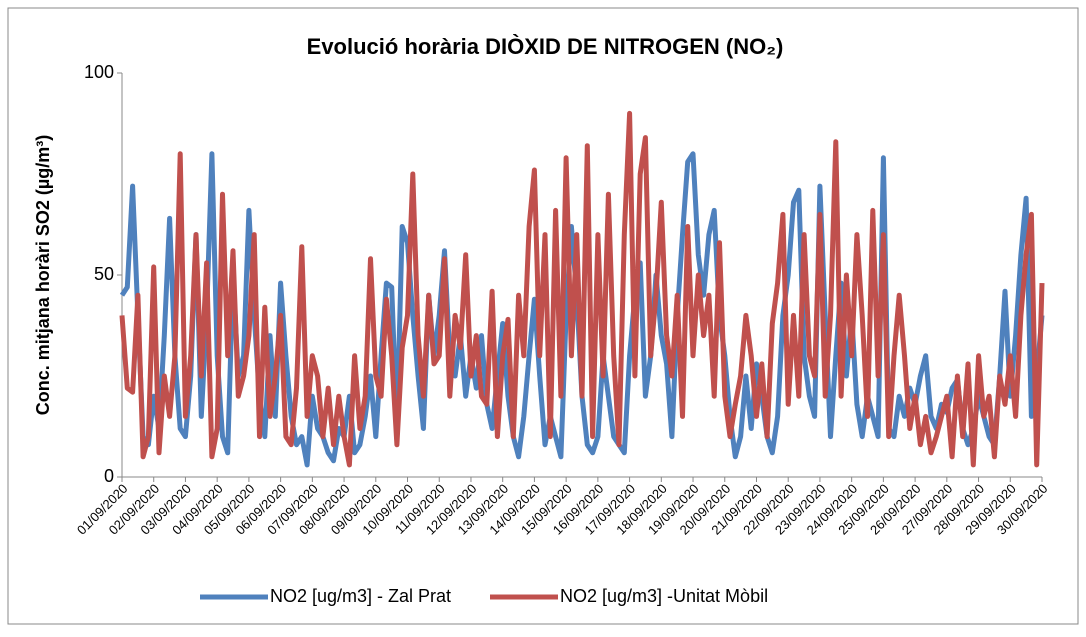 This screenshot has height=637, width=1086. I want to click on y-tick-label: 0, so click(109, 476).